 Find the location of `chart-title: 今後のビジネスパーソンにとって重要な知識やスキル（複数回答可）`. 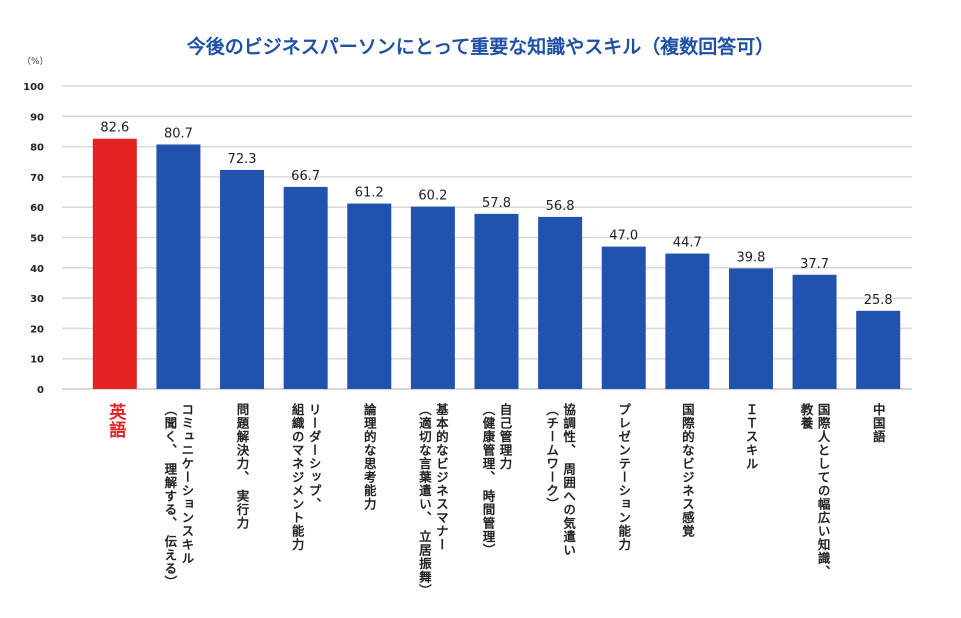

chart-title: 今後のビジネスパーソンにとって重要な知識やスキル（複数回答可） is located at coordinates (480, 47).